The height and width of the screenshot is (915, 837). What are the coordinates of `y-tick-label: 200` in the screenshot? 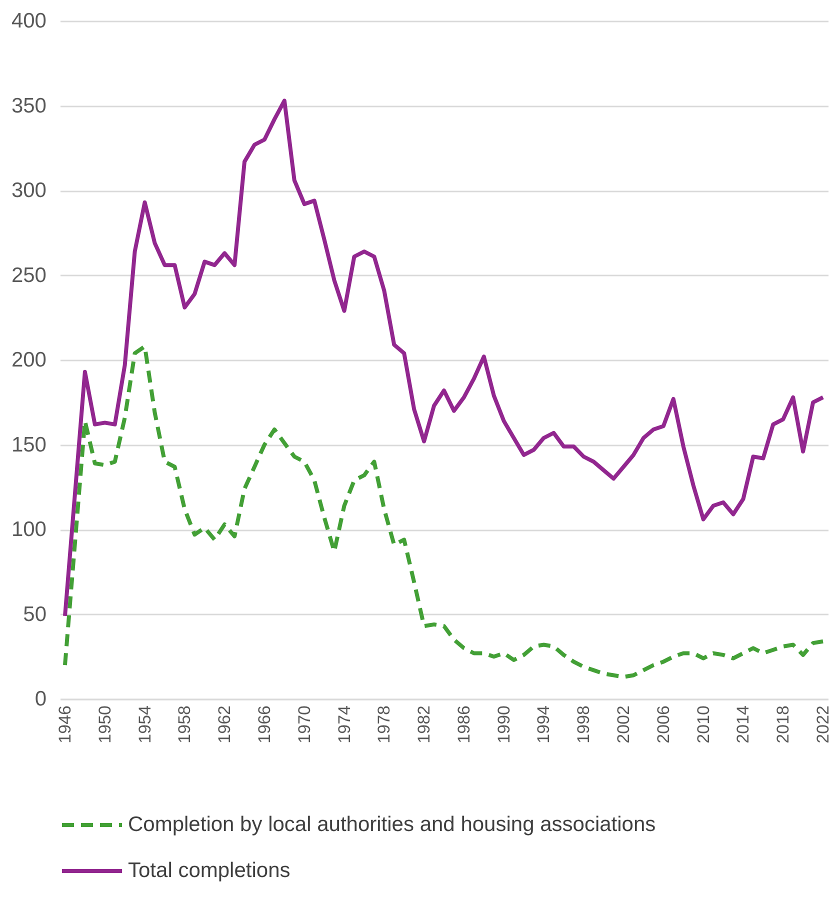 It's located at (28, 360).